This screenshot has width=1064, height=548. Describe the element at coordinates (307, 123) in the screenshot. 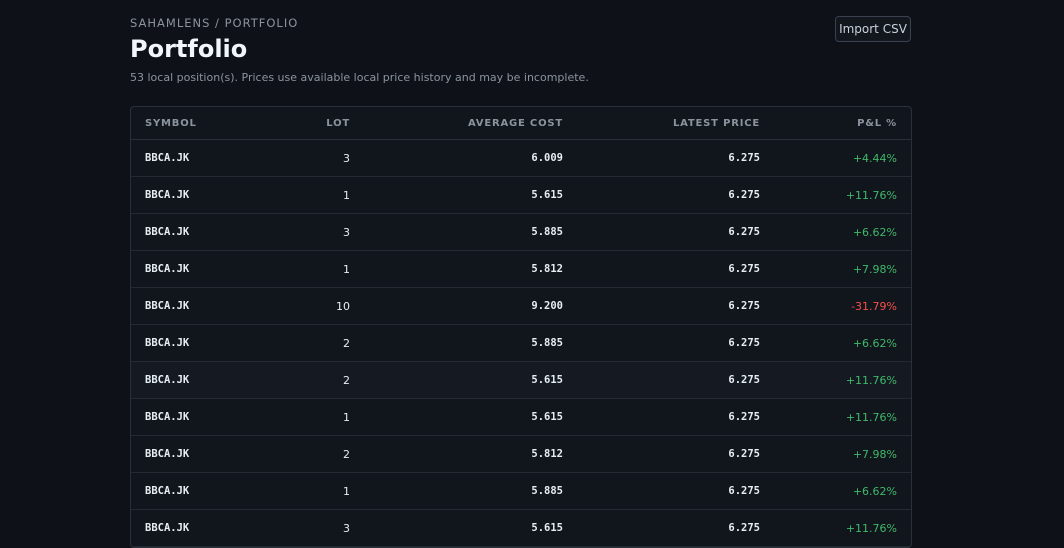

I see `column-header: LOT` at that location.